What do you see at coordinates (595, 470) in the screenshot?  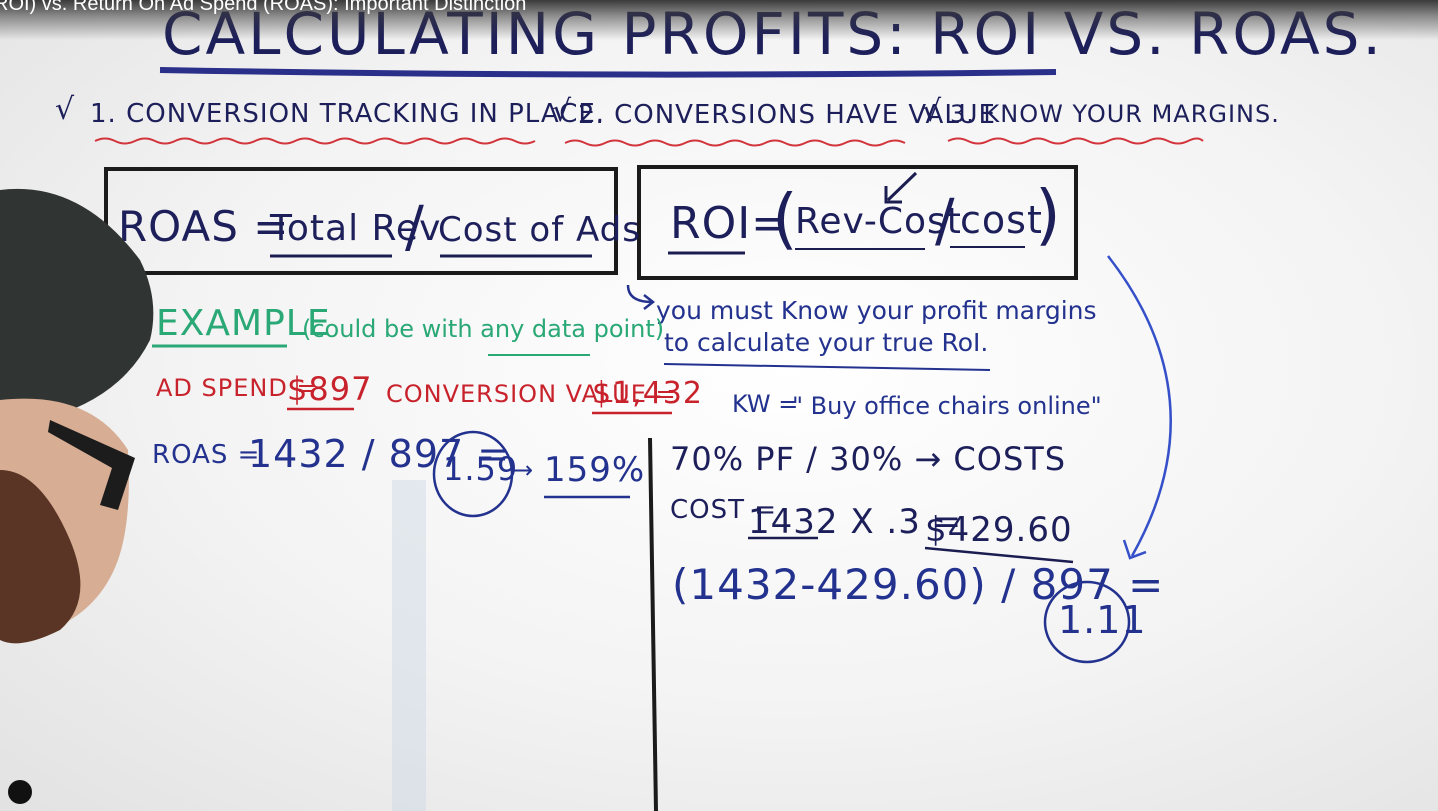 I see `roas-calc-percent: 159%` at bounding box center [595, 470].